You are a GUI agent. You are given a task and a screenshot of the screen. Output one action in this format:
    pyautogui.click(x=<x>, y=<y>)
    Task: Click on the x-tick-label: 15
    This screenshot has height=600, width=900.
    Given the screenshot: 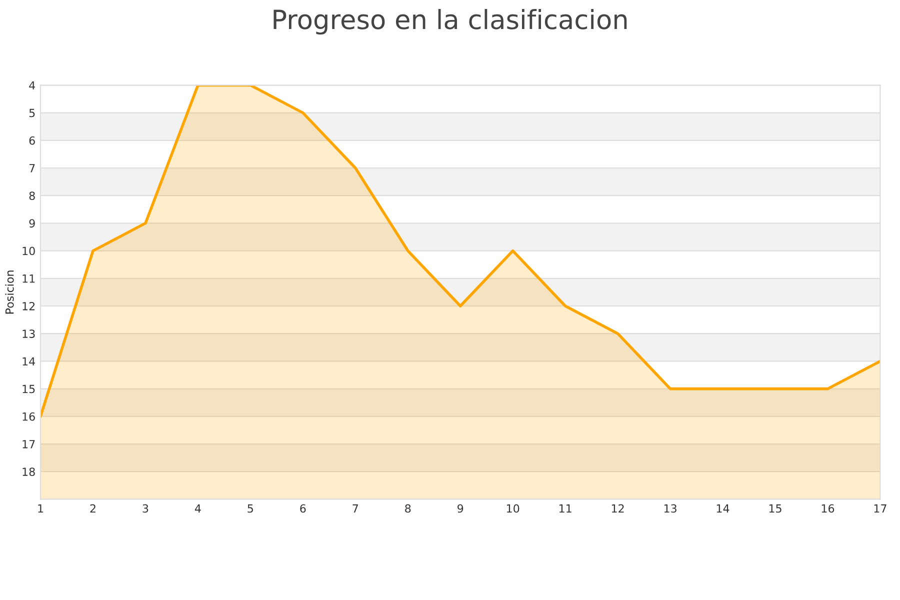 What is the action you would take?
    pyautogui.click(x=775, y=508)
    